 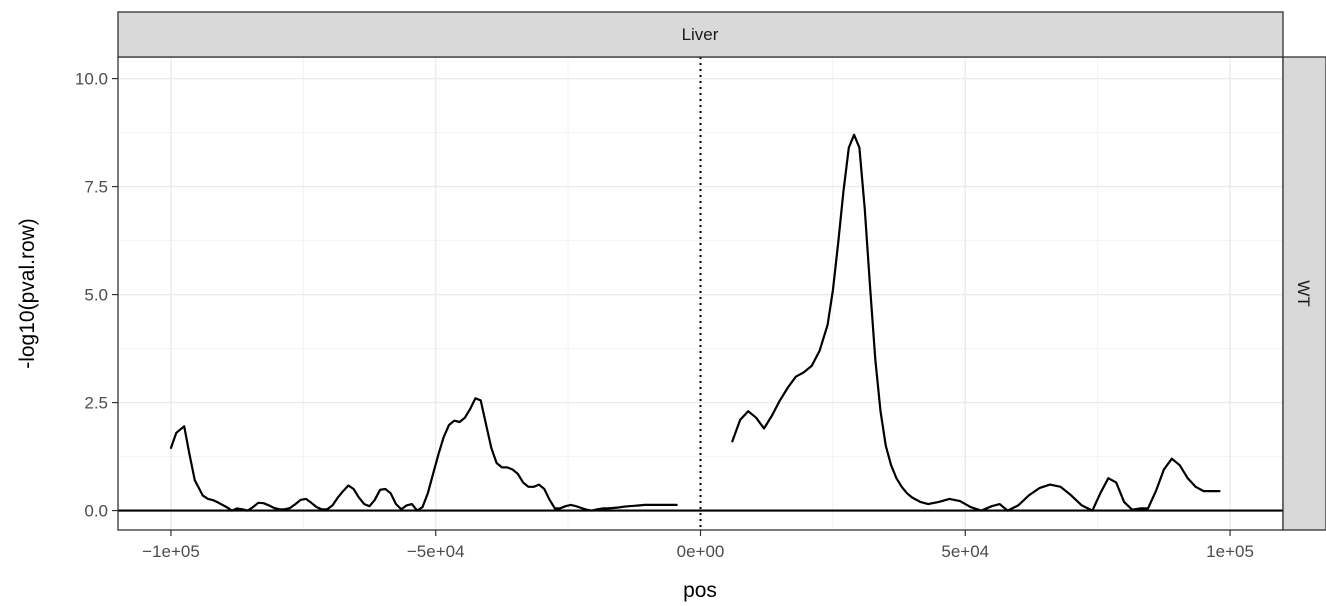 I want to click on x-tick-label: 0e+00, so click(x=701, y=551).